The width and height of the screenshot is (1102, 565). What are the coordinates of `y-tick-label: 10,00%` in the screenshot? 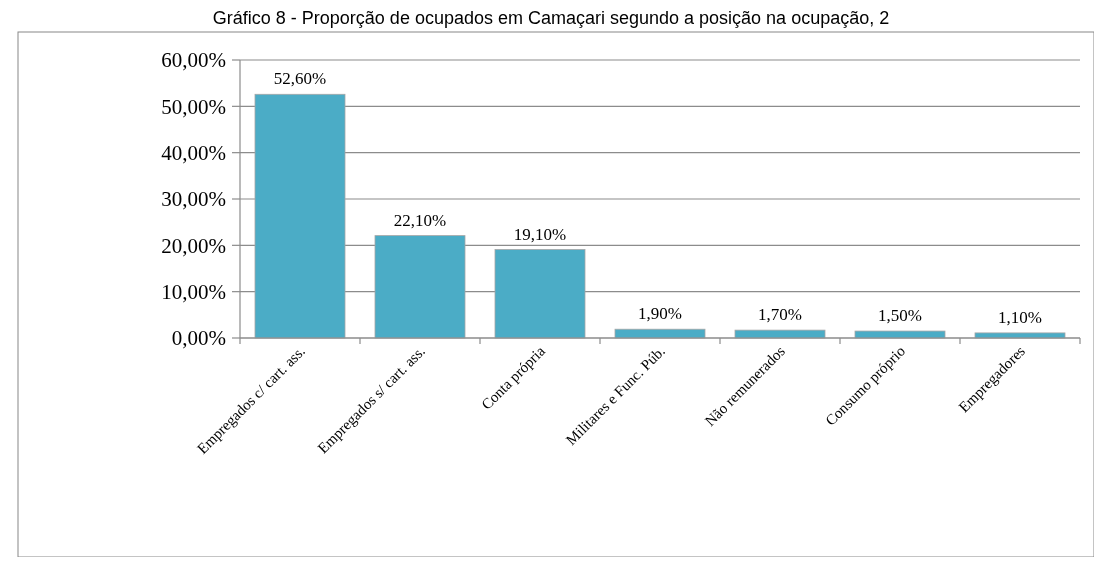 It's located at (193, 292).